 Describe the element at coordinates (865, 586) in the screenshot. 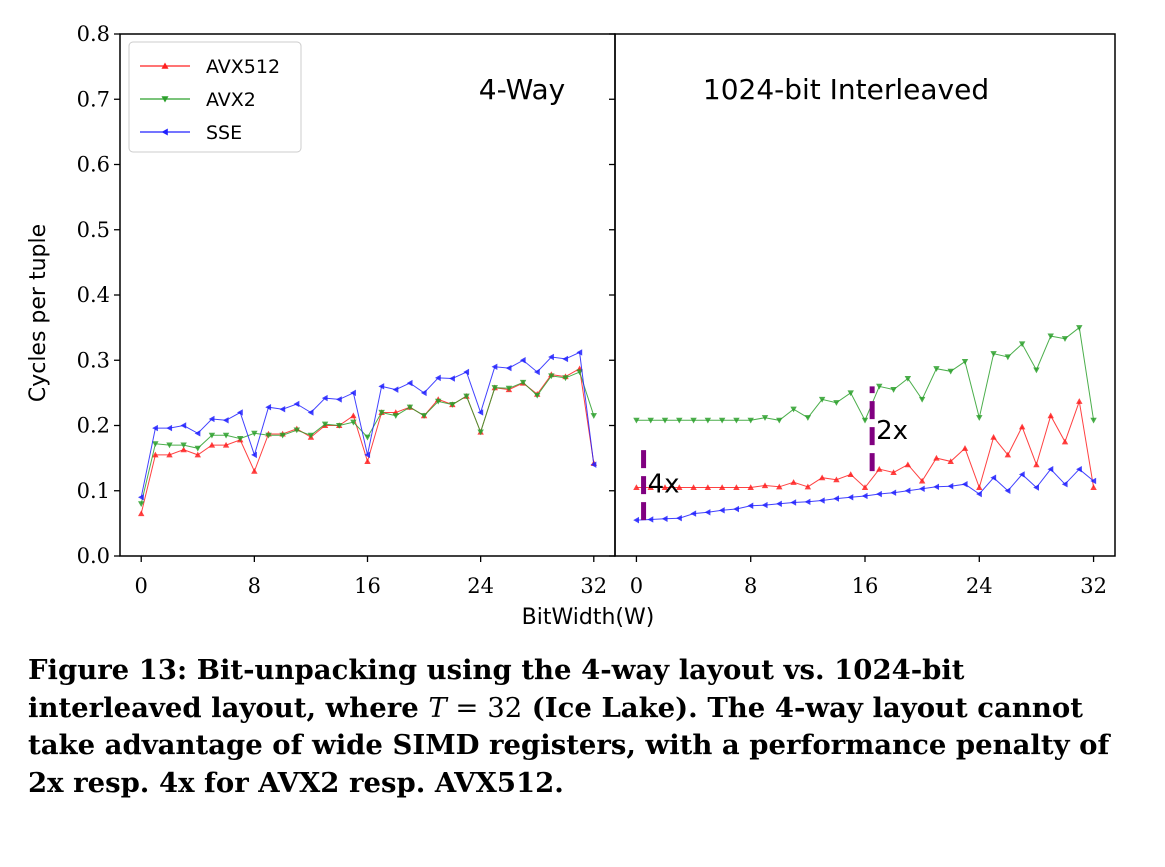

I see `x-tick-label: 16` at that location.